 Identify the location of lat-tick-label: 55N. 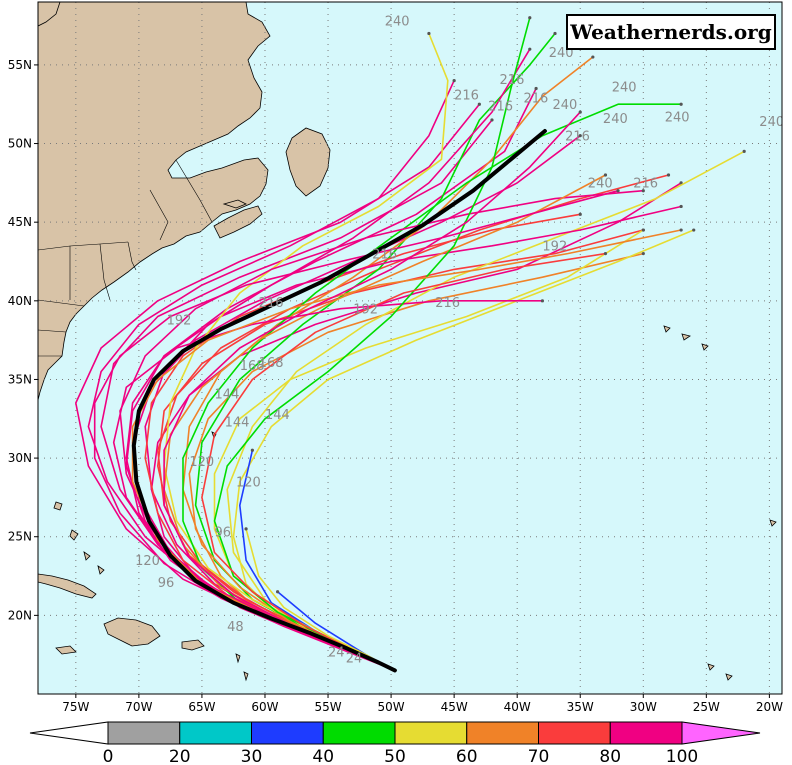
(20, 65).